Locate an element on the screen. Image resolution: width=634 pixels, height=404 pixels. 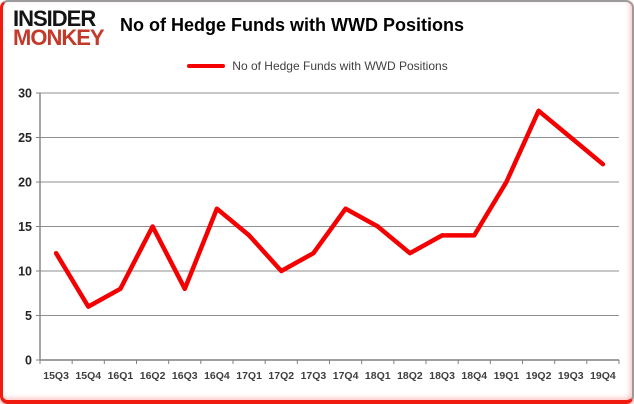
x-axis-label-17Q1: 17Q1 is located at coordinates (249, 376).